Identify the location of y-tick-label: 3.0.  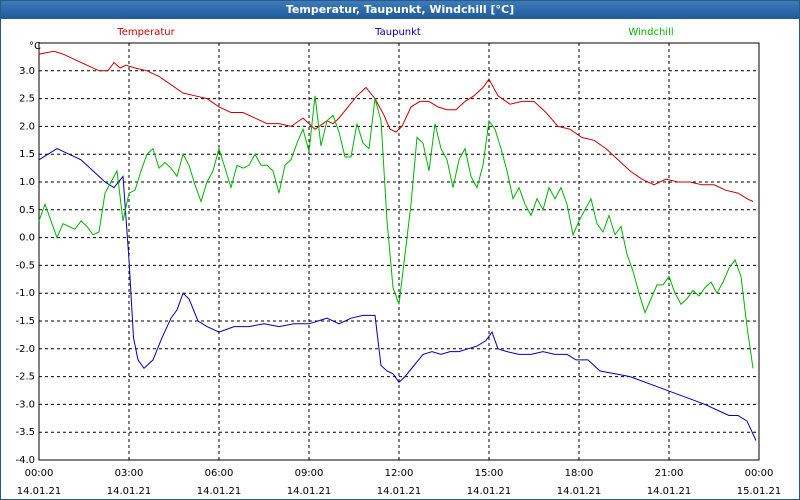
(27, 71).